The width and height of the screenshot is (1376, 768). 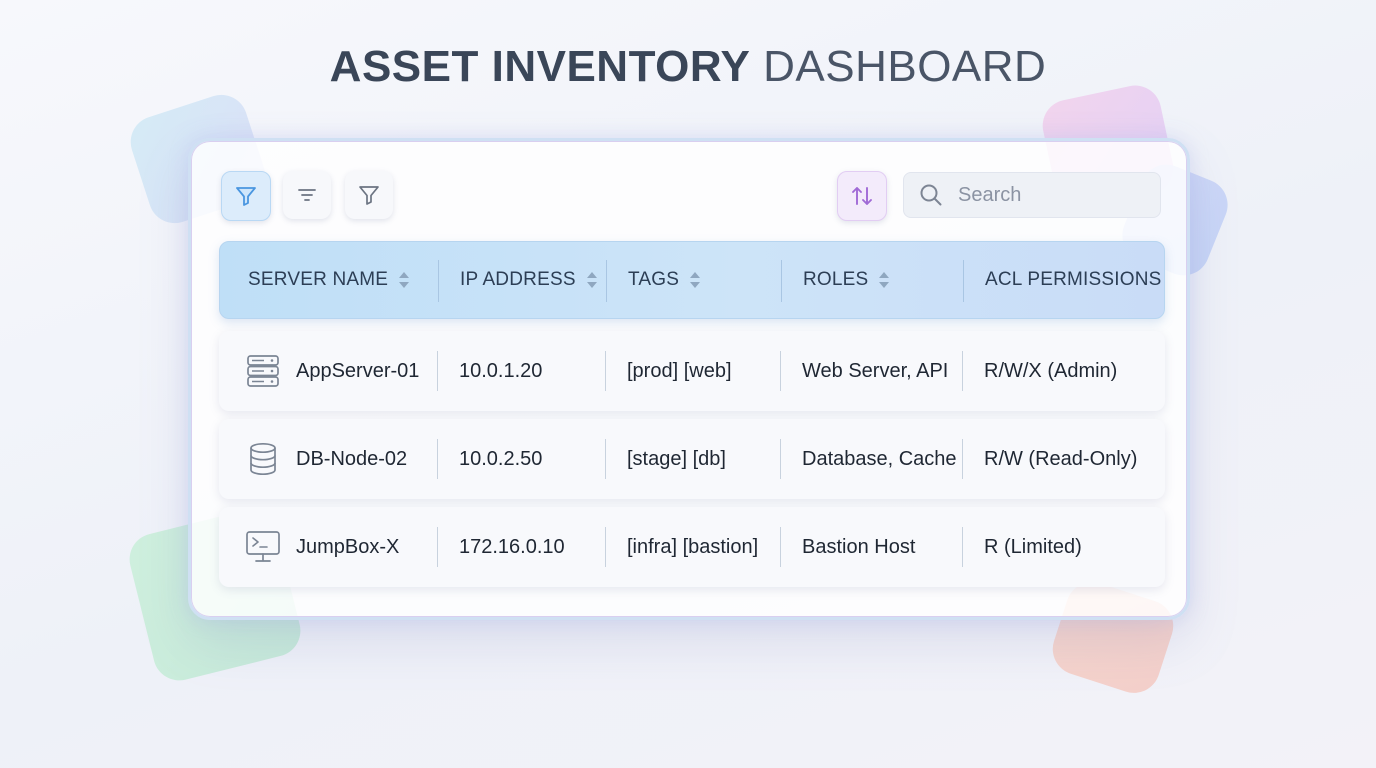 I want to click on search-icon, so click(x=931, y=195).